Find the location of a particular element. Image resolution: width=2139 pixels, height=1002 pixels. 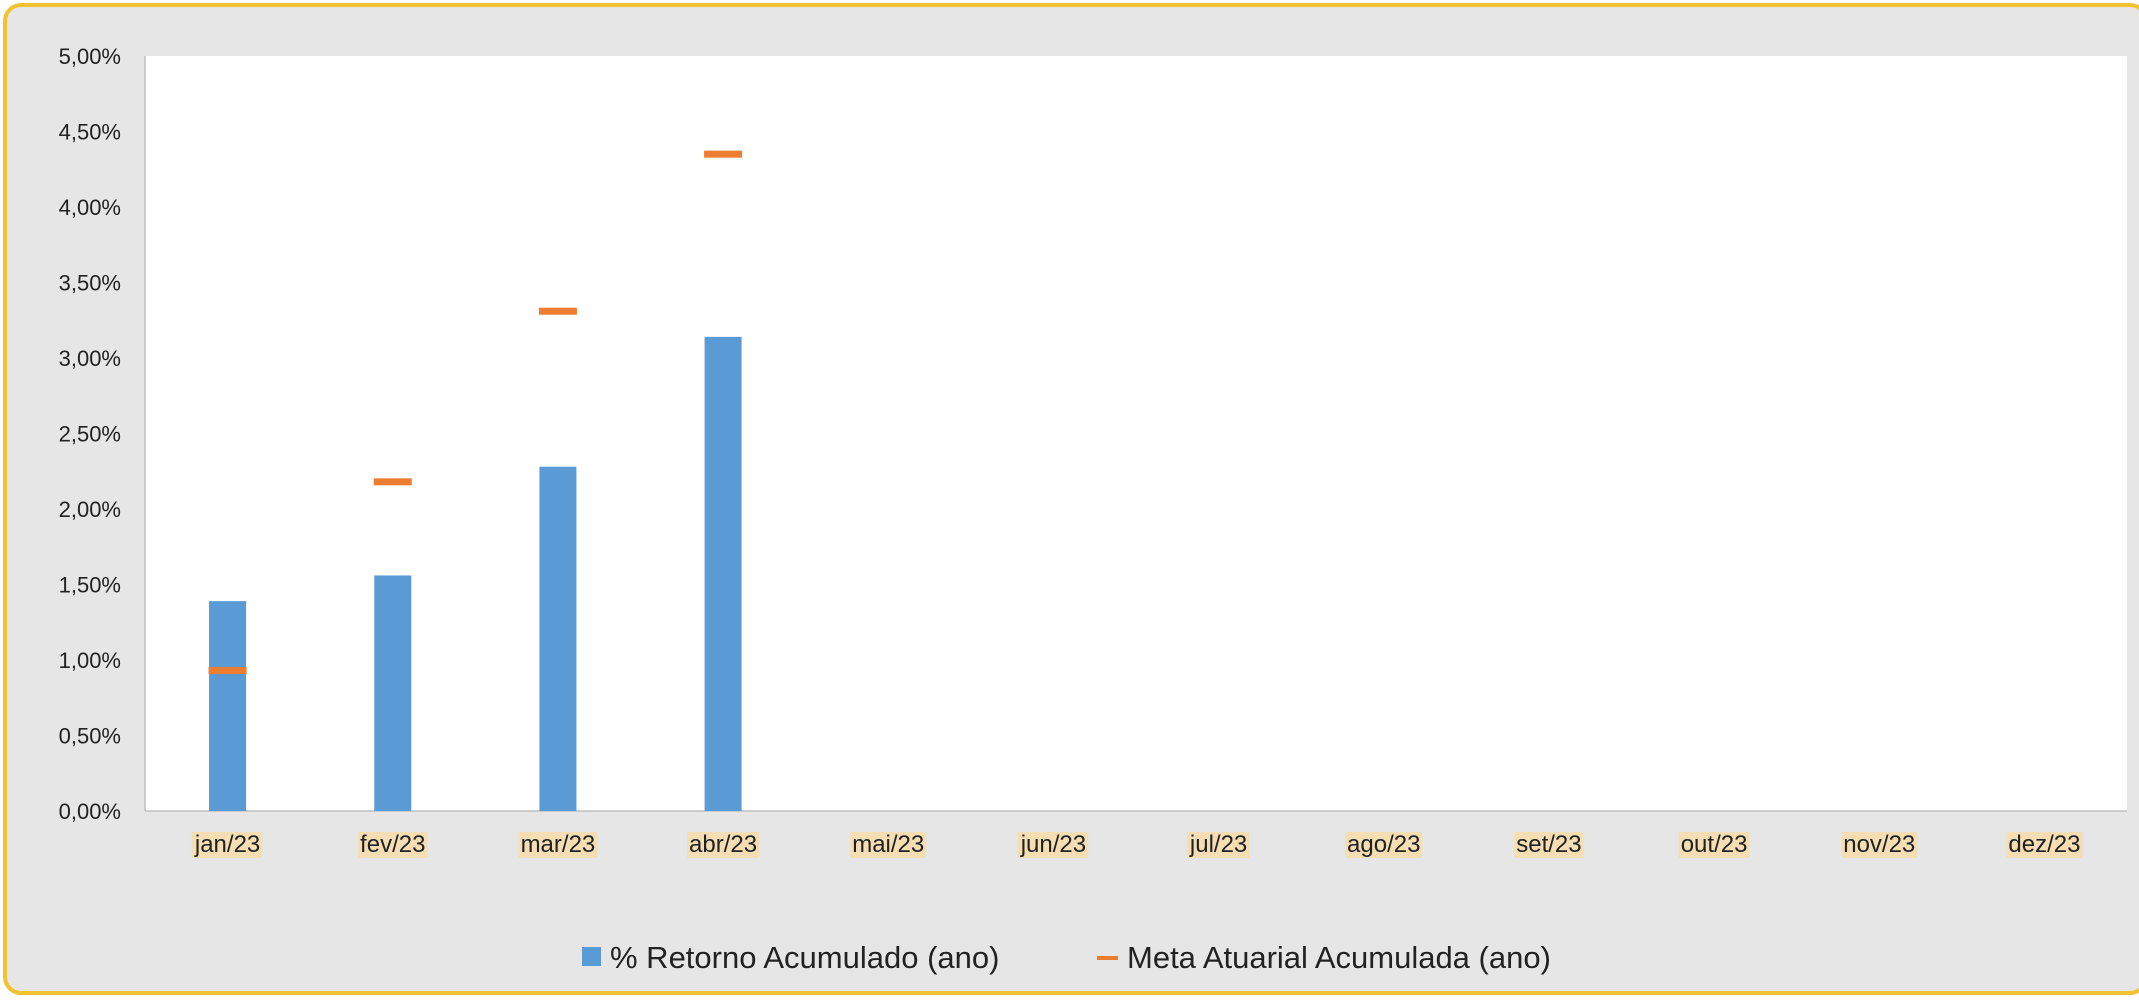

y-tick-label: 0,50% is located at coordinates (90, 736).